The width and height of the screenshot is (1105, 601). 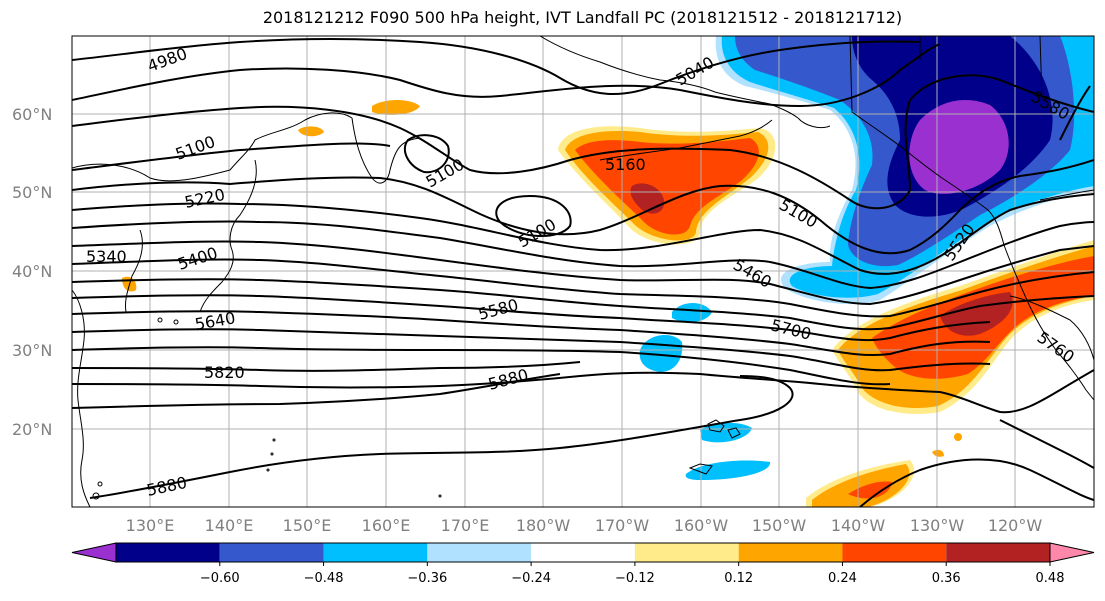 What do you see at coordinates (701, 525) in the screenshot?
I see `lon-label: 160°W` at bounding box center [701, 525].